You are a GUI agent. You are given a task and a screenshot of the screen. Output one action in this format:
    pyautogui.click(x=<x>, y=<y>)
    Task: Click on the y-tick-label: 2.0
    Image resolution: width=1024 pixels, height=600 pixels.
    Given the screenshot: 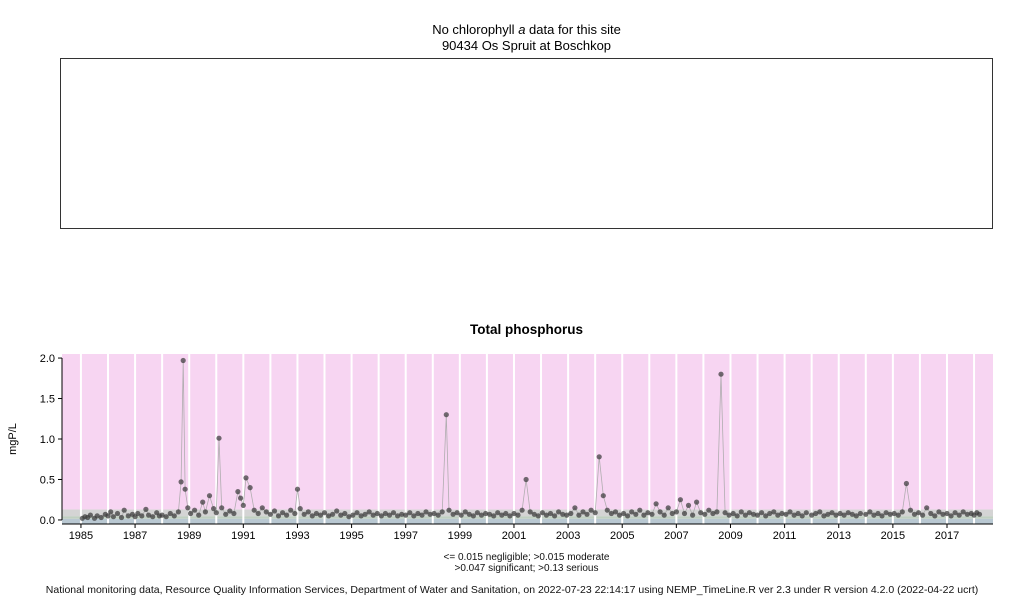 What is the action you would take?
    pyautogui.click(x=47, y=359)
    